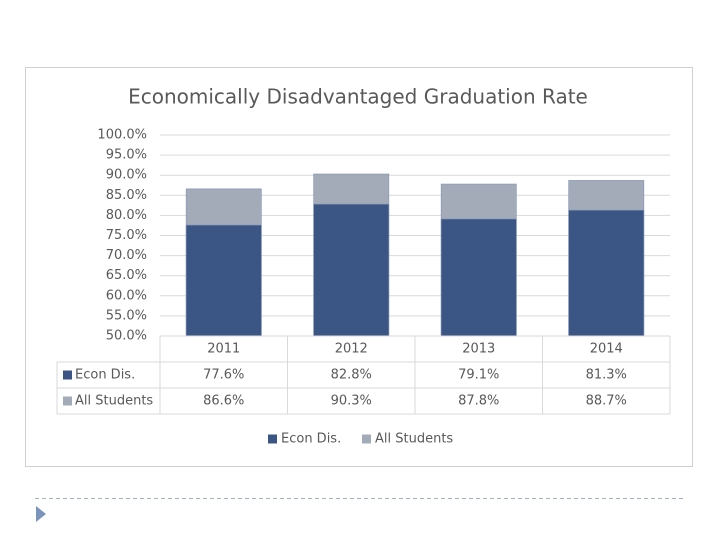 The height and width of the screenshot is (540, 720). What do you see at coordinates (126, 155) in the screenshot?
I see `y-tick-label: 95.0%` at bounding box center [126, 155].